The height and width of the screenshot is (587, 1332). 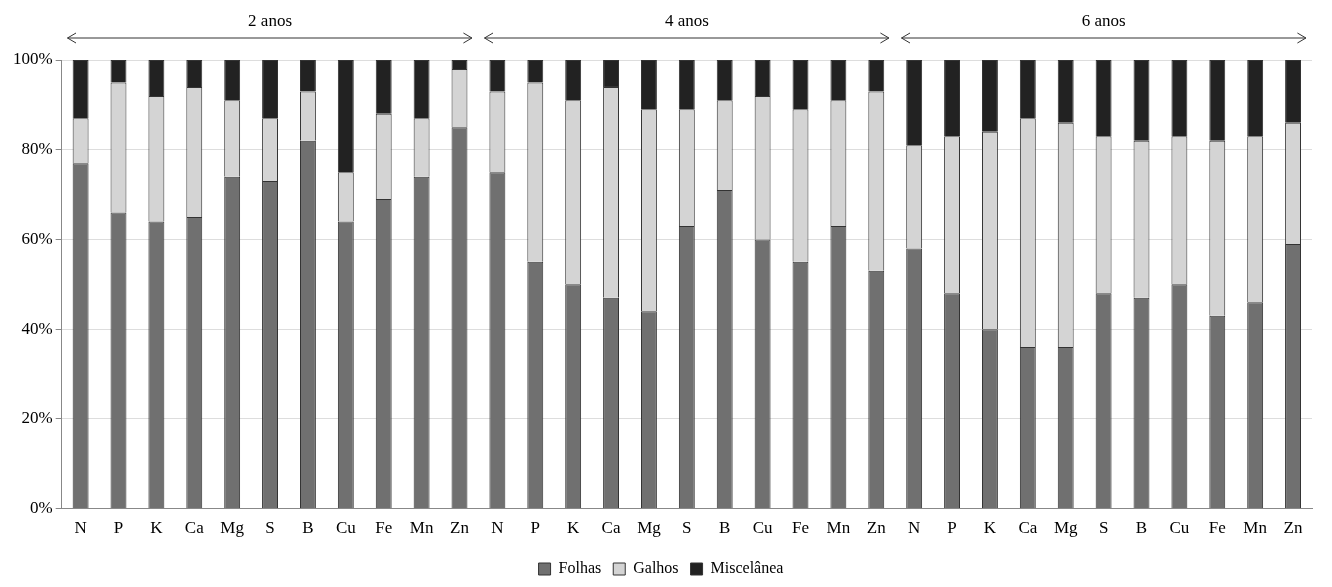 What do you see at coordinates (656, 568) in the screenshot?
I see `legend-label: Galhos` at bounding box center [656, 568].